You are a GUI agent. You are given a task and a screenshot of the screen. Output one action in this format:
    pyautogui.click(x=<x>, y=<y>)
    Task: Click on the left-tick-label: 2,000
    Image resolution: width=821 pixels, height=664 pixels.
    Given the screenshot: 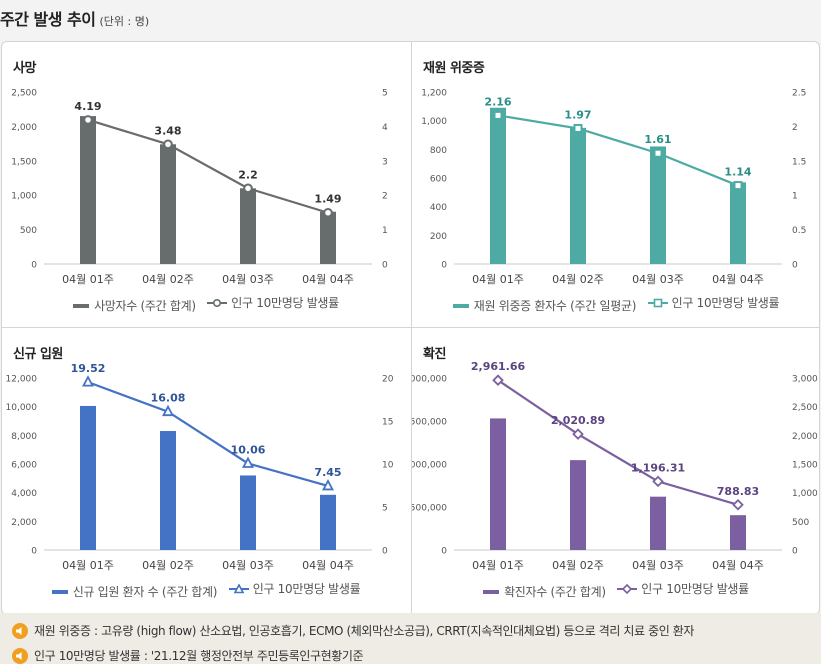 What is the action you would take?
    pyautogui.click(x=24, y=128)
    